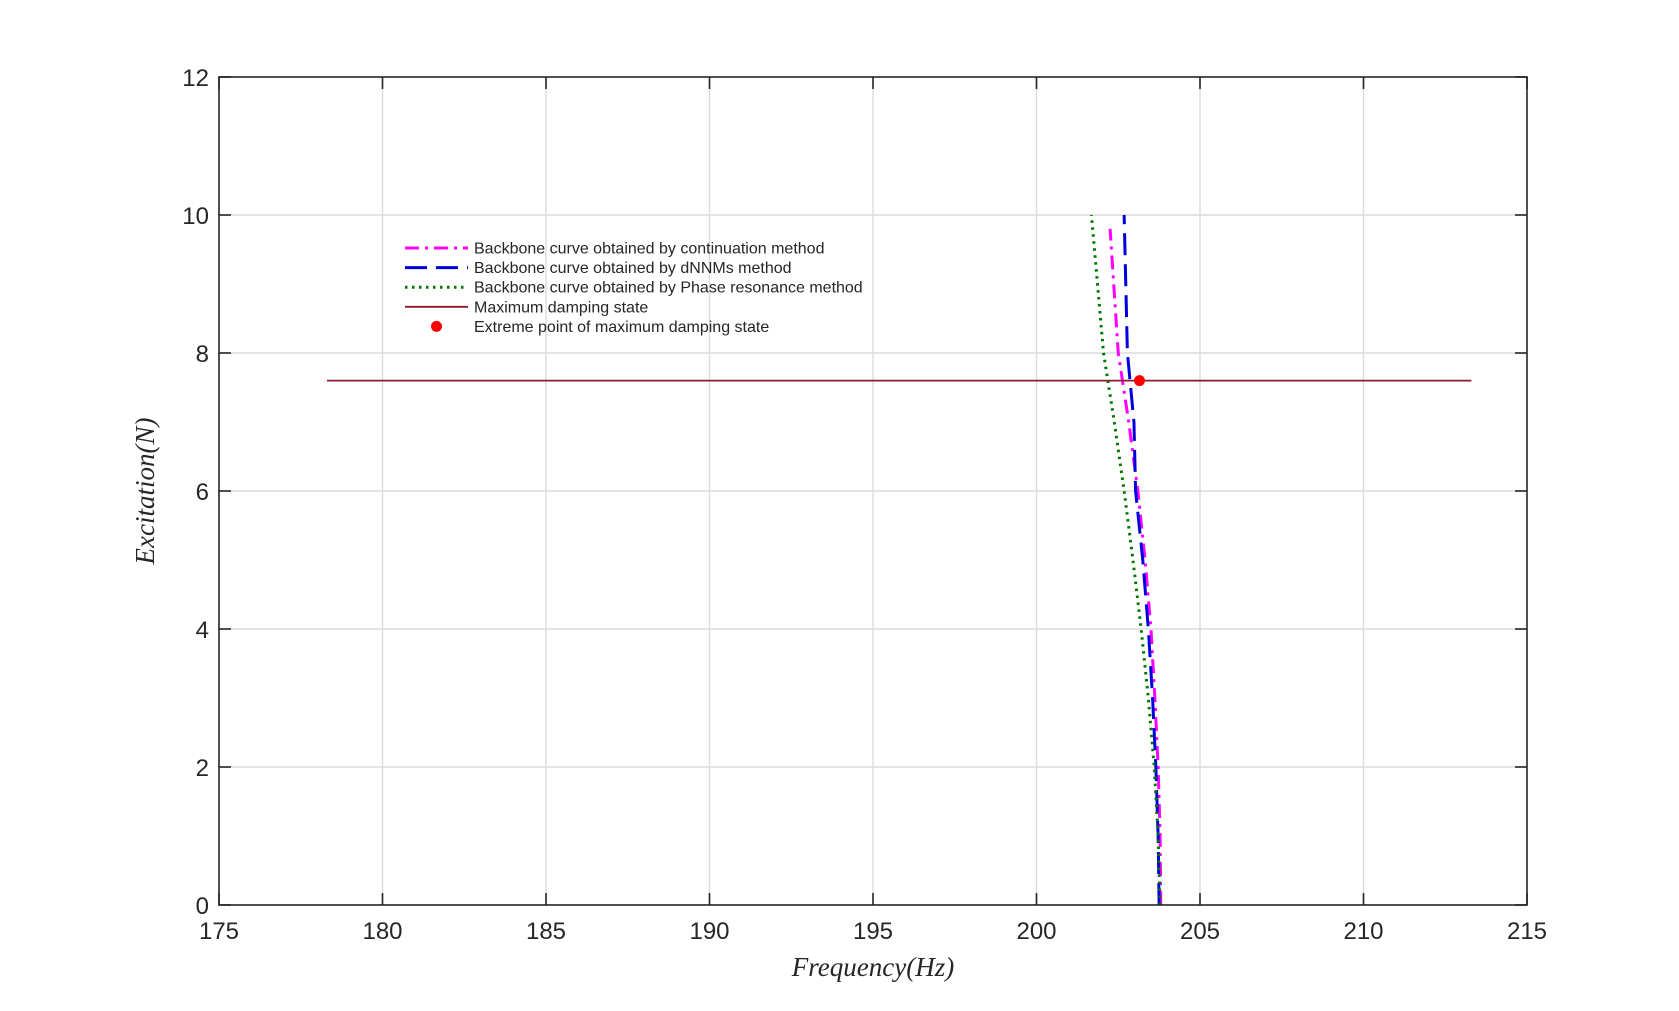 The image size is (1679, 1011). Describe the element at coordinates (202, 354) in the screenshot. I see `y-tick-label: 8` at that location.